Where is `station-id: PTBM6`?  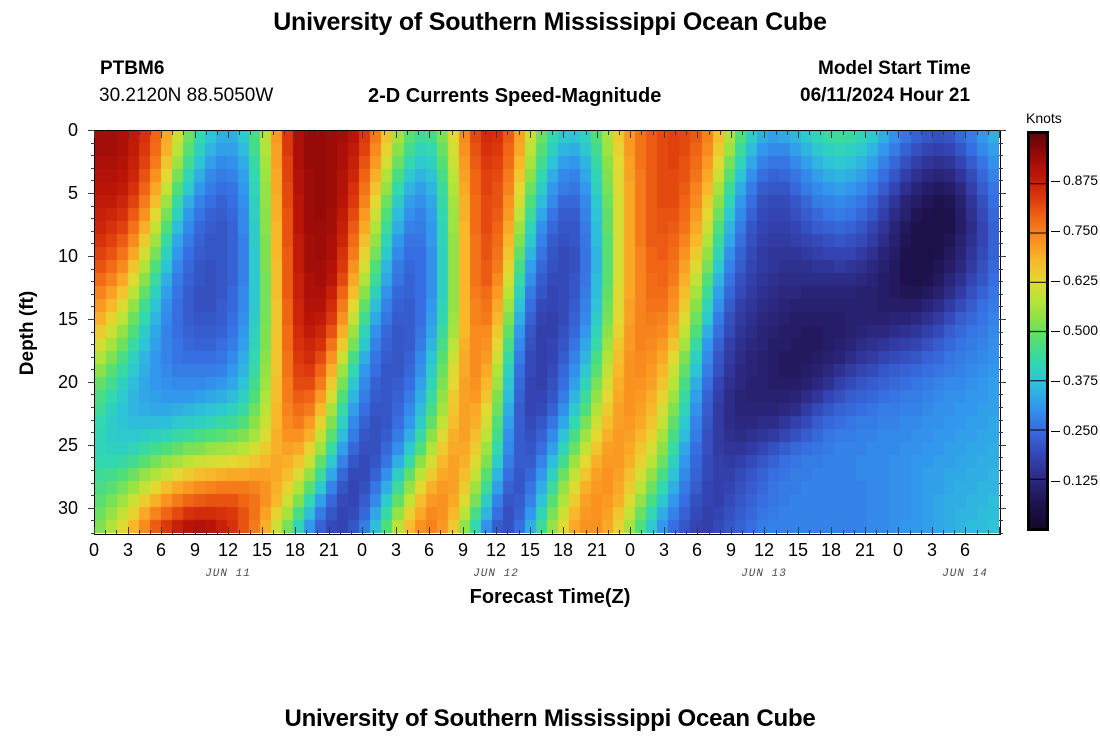
station-id: PTBM6 is located at coordinates (132, 68).